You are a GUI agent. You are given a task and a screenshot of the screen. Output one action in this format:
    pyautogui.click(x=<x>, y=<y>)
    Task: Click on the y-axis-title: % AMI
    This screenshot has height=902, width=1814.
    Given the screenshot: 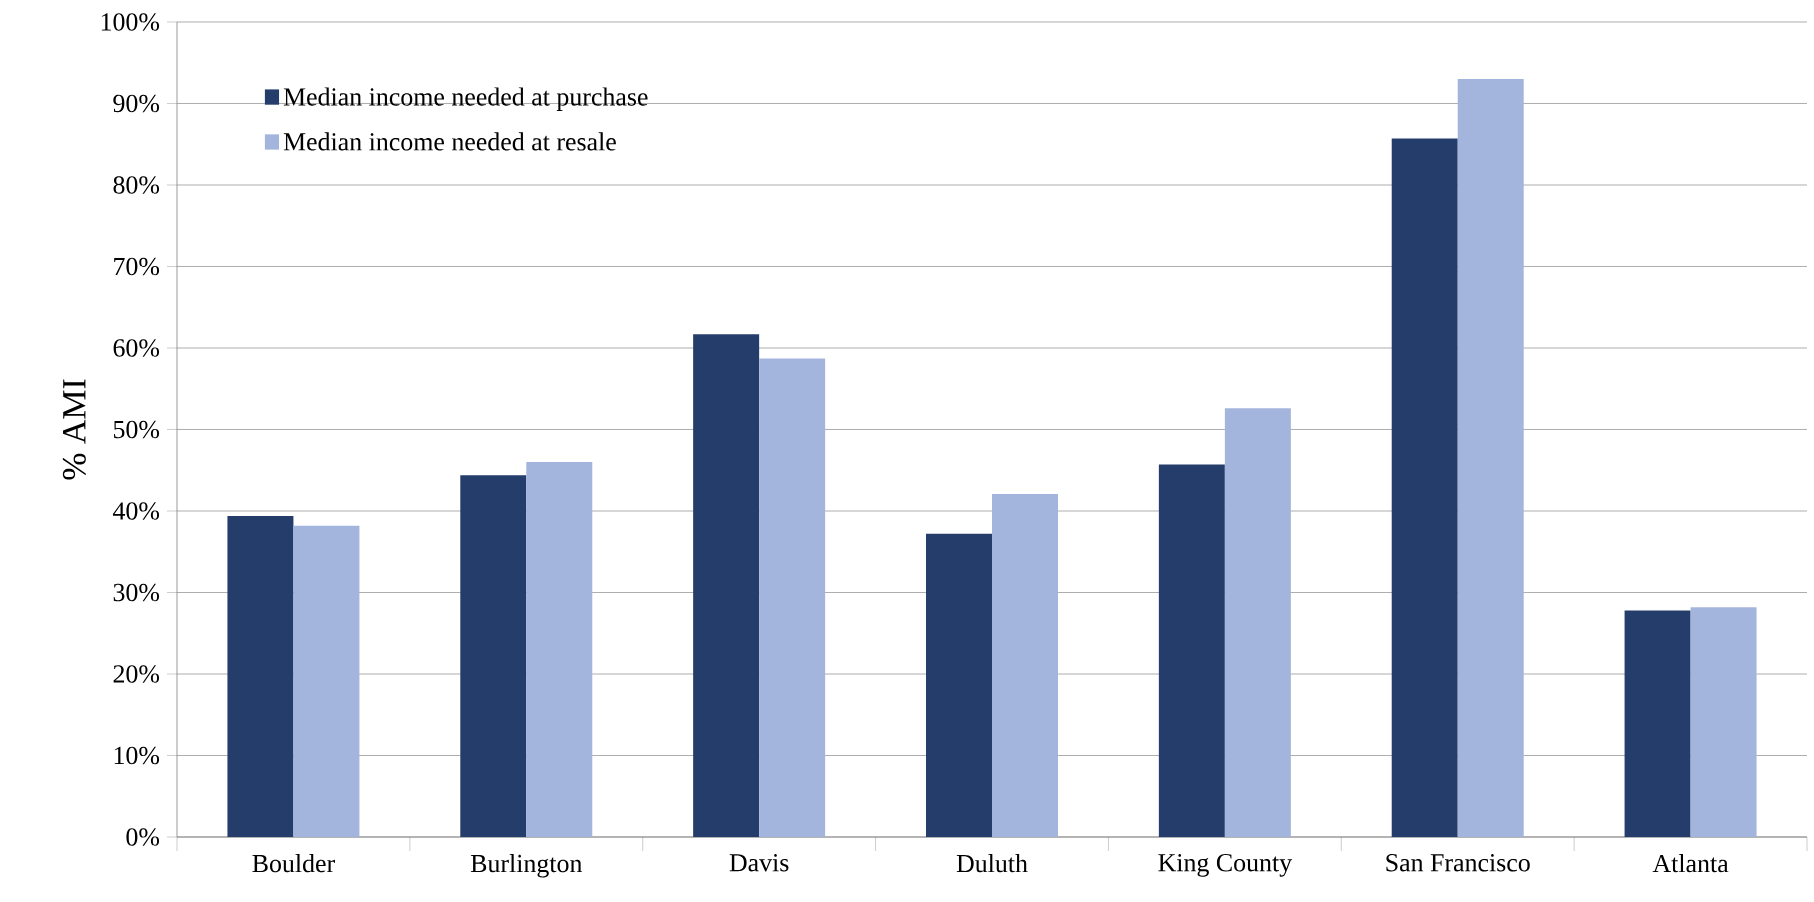 What is the action you would take?
    pyautogui.click(x=74, y=429)
    